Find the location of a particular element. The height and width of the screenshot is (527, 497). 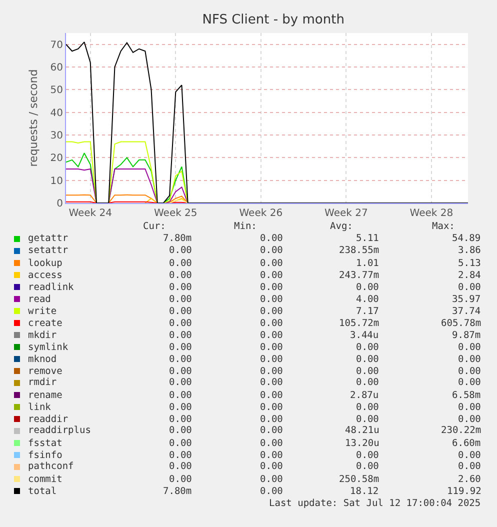

text: 605.78m is located at coordinates (461, 323).